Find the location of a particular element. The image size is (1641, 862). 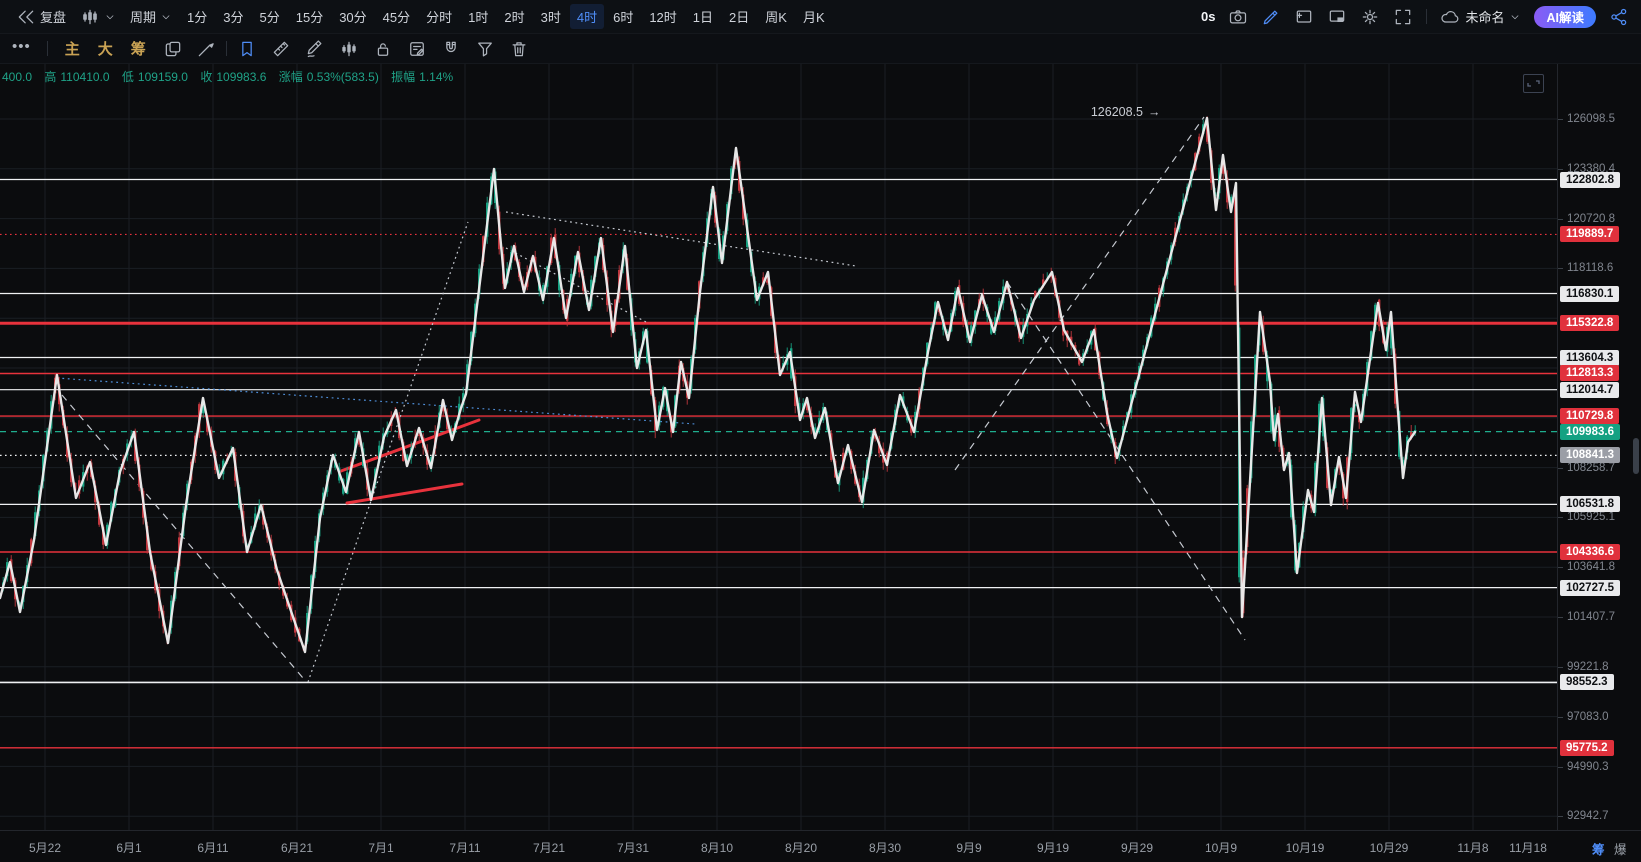

price-badge-red: 119889.7 is located at coordinates (1590, 234).